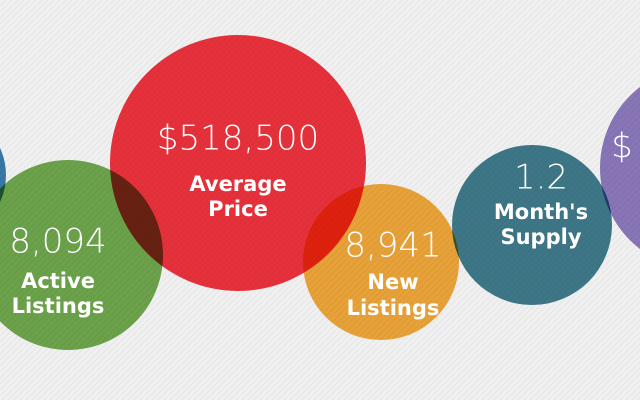  What do you see at coordinates (620, 168) in the screenshot?
I see `bubble-purple` at bounding box center [620, 168].